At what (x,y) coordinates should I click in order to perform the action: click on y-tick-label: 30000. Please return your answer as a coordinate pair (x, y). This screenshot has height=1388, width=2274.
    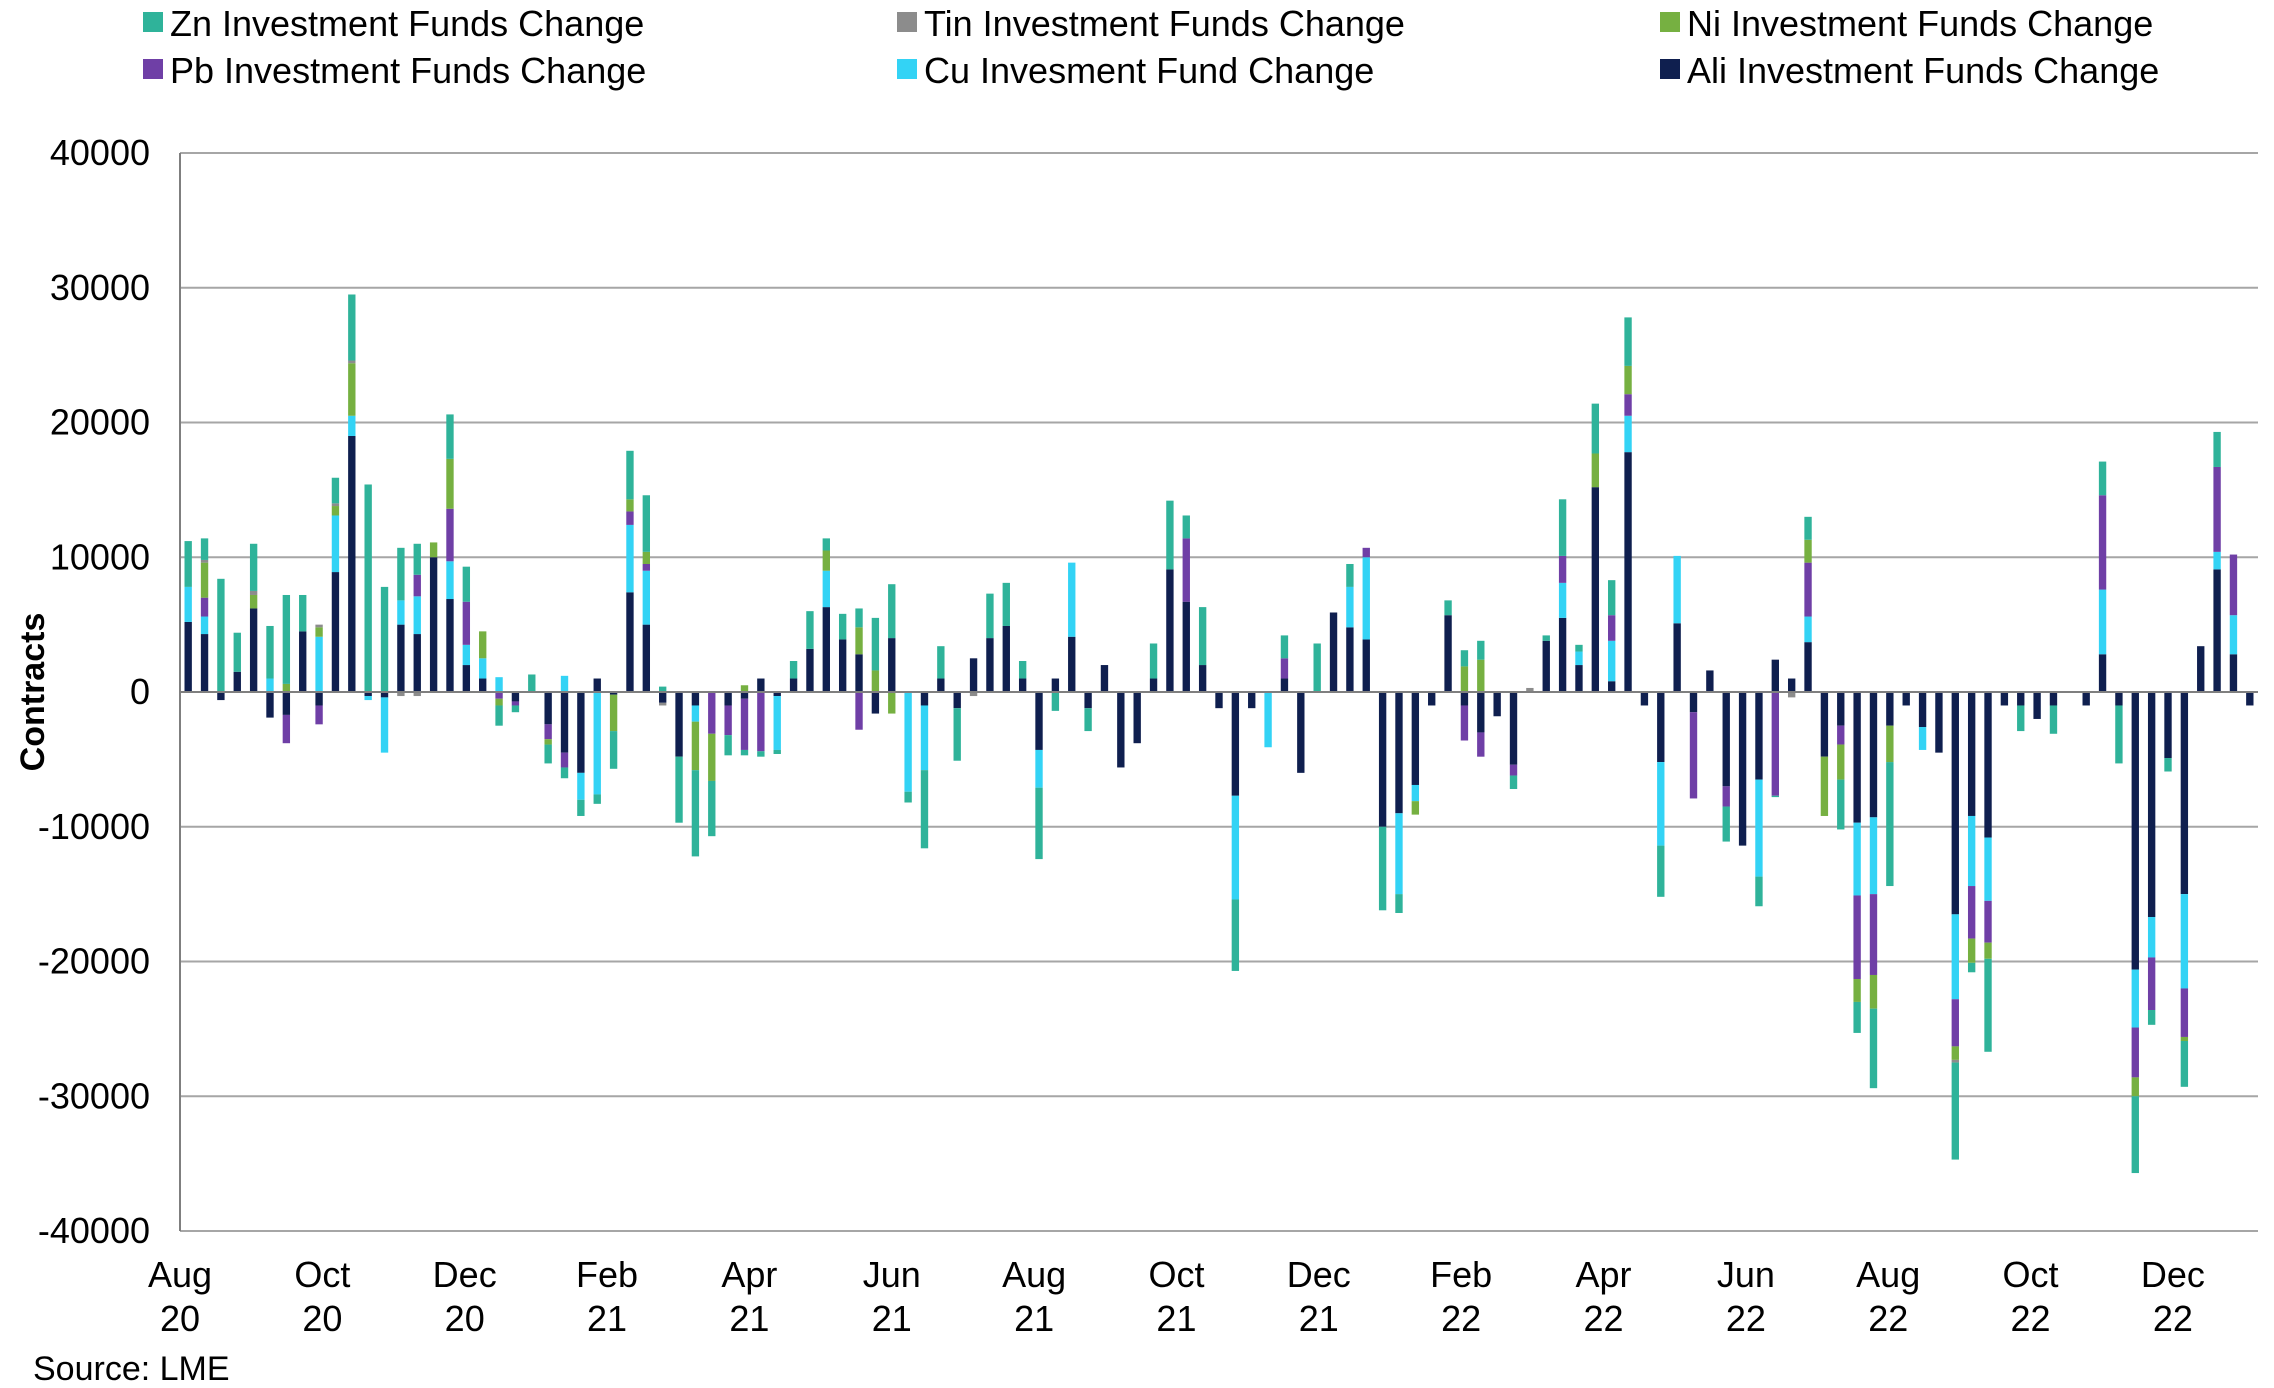
    Looking at the image, I should click on (100, 287).